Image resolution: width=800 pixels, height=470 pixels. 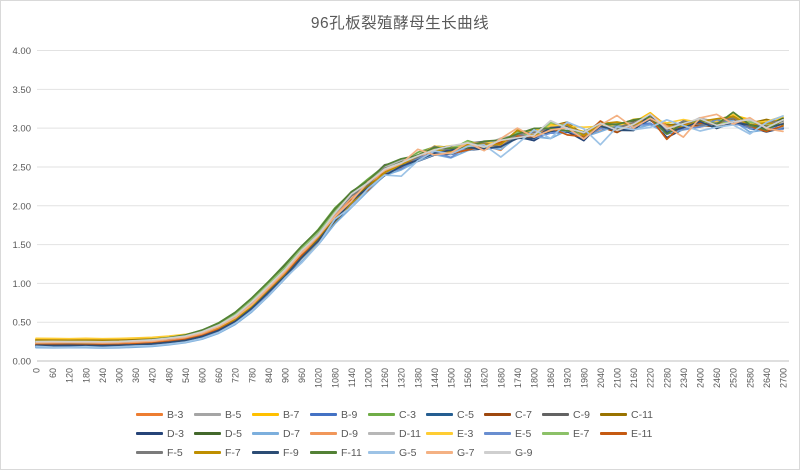 What do you see at coordinates (86, 375) in the screenshot?
I see `x-axis-tick-label: 180` at bounding box center [86, 375].